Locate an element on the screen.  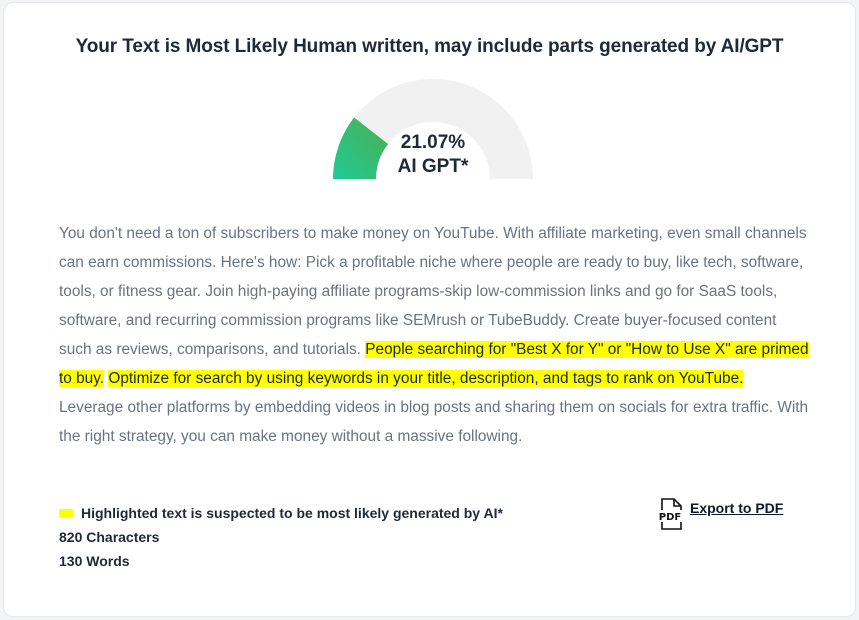
character-count: 820 Characters is located at coordinates (109, 537).